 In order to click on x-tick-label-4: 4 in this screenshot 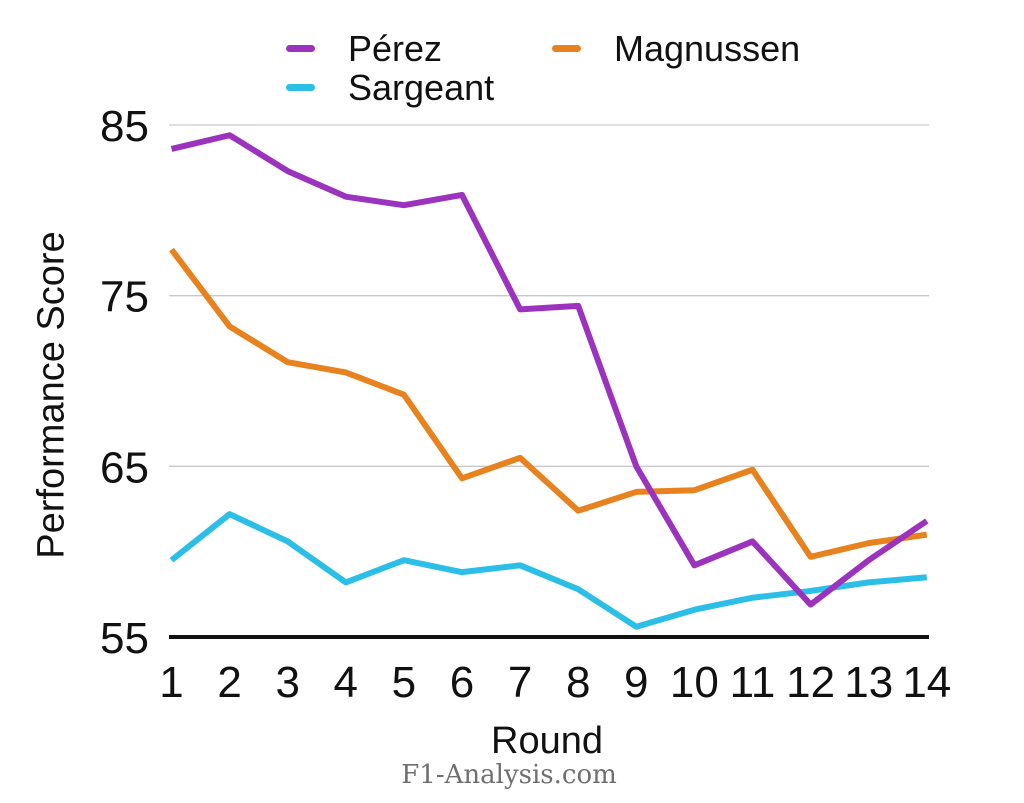, I will do `click(346, 682)`.